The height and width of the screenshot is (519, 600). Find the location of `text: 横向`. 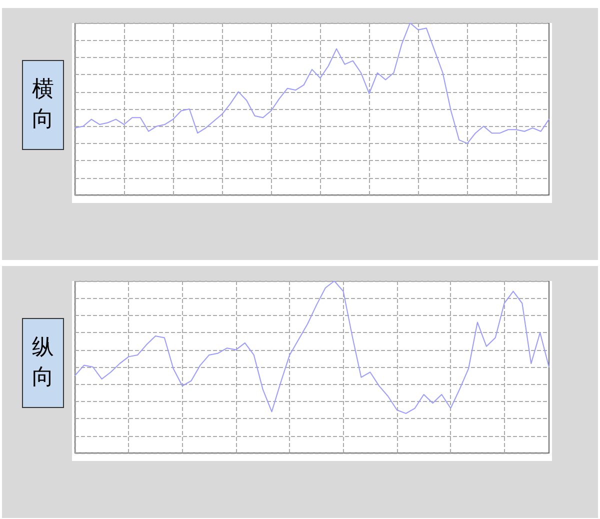

text: 横向 is located at coordinates (43, 105).